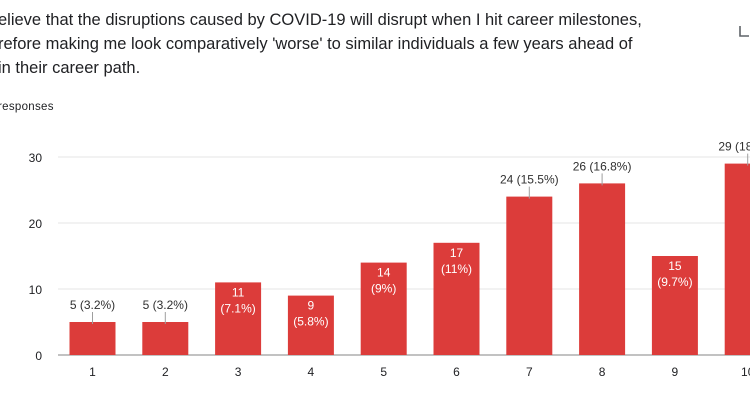 The height and width of the screenshot is (400, 750). Describe the element at coordinates (237, 308) in the screenshot. I see `data-label: (7.1%)` at that location.